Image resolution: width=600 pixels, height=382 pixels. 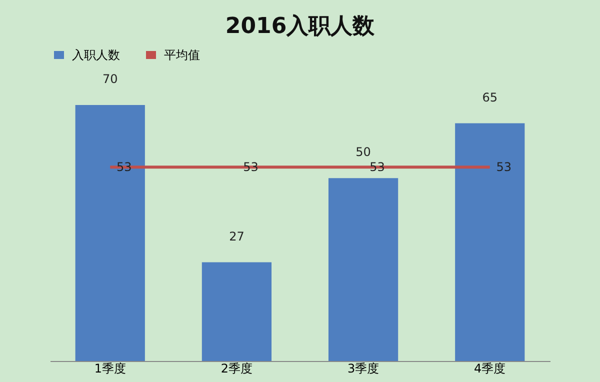 What do you see at coordinates (490, 97) in the screenshot?
I see `data-label: 65` at bounding box center [490, 97].